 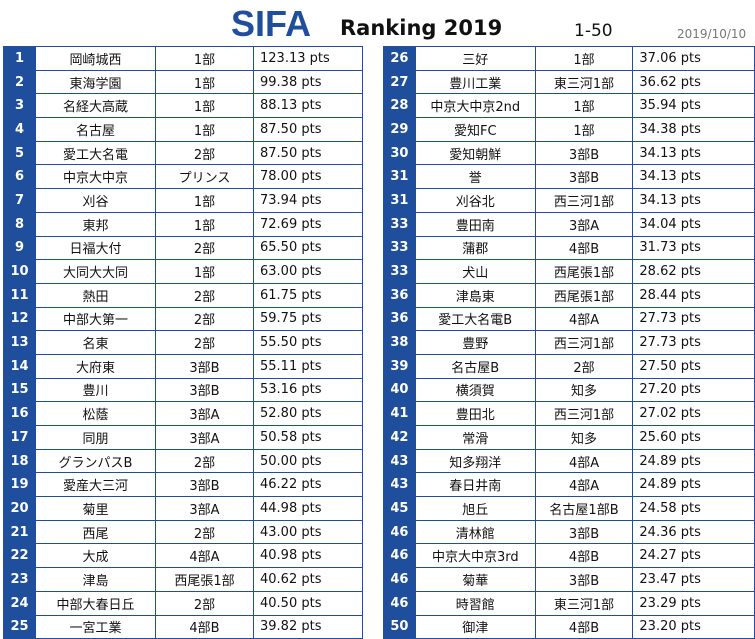 I want to click on rank-cell: 21, so click(x=19, y=532).